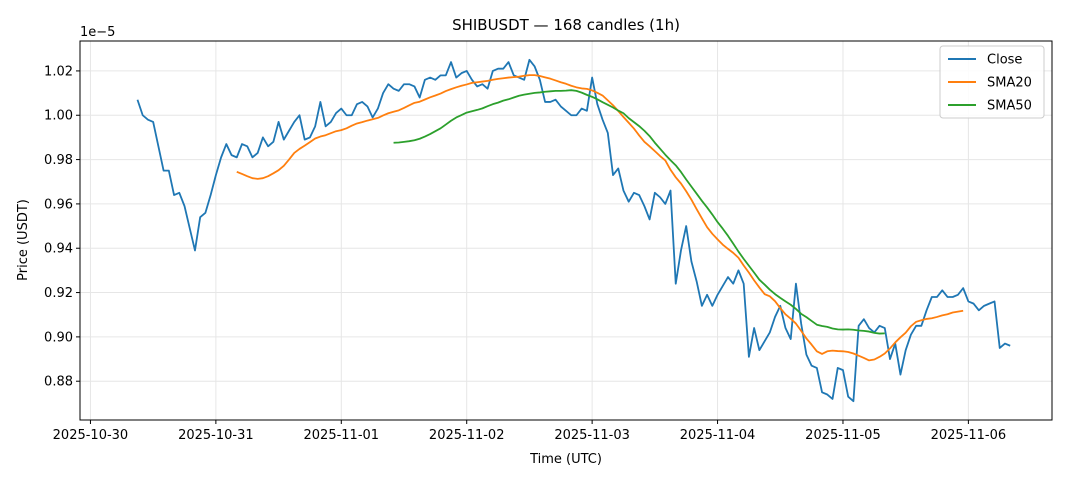  I want to click on y-tick-label: 0.98, so click(58, 160).